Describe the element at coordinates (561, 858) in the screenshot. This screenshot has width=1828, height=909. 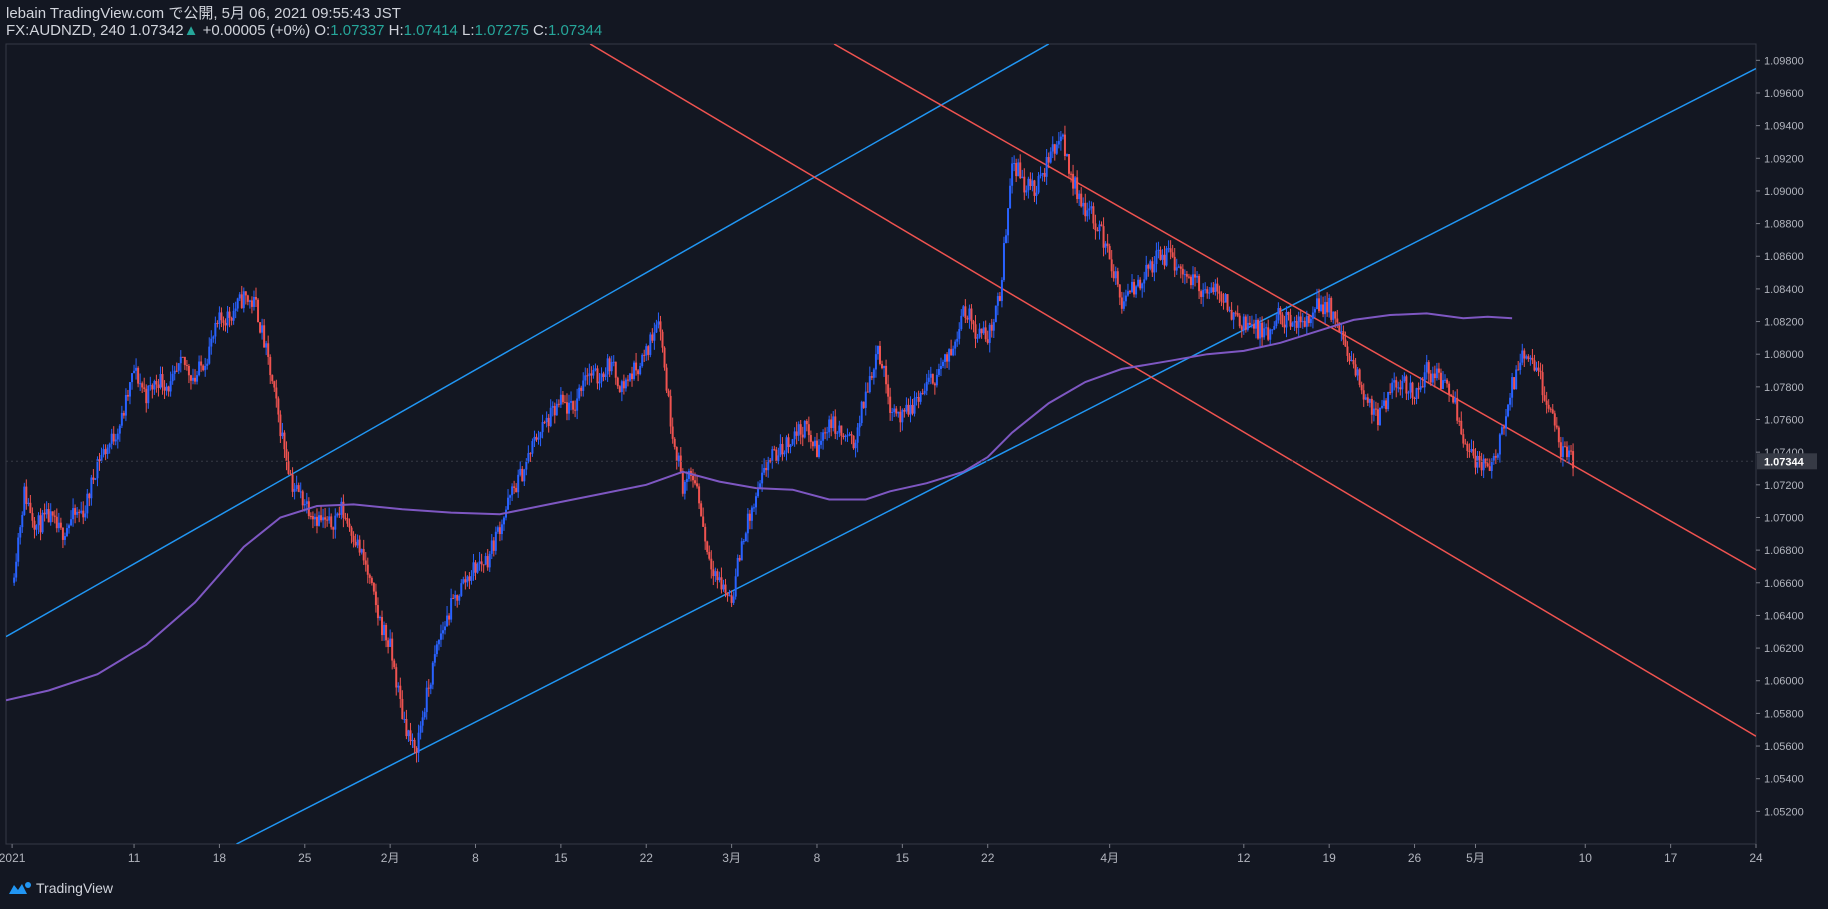
I see `time-tick-label: 15` at that location.